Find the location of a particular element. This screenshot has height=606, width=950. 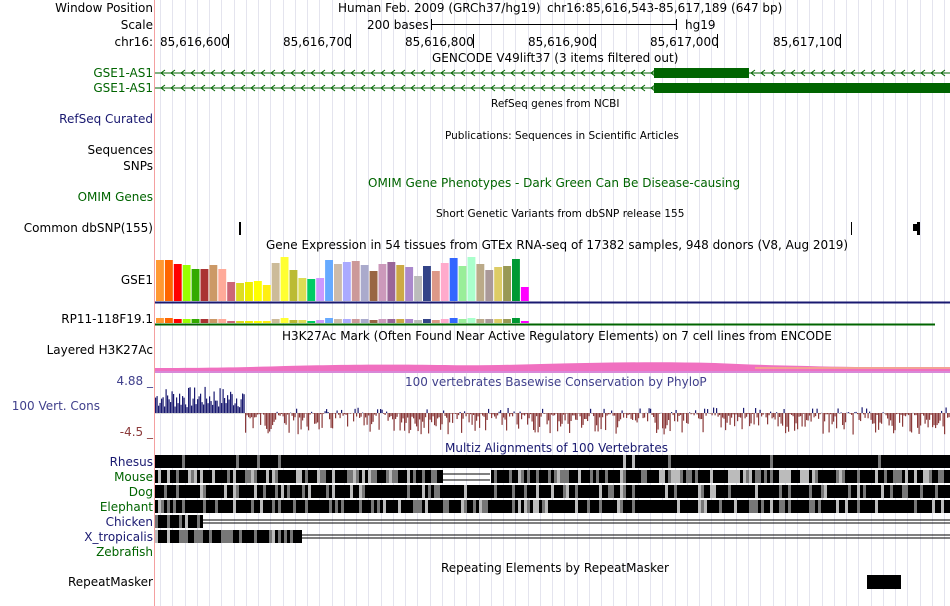

gtex-expression-chart is located at coordinates (552, 290).